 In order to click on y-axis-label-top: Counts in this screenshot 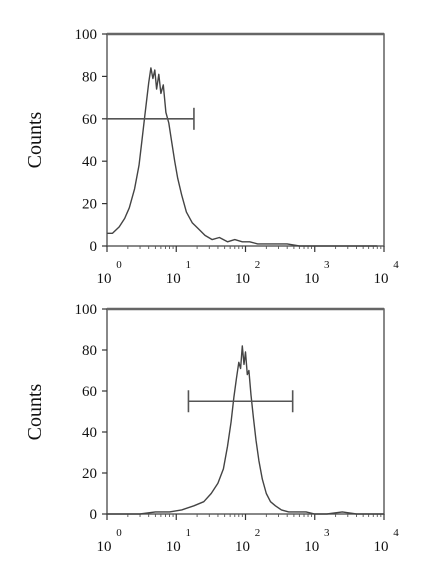, I will do `click(35, 139)`.